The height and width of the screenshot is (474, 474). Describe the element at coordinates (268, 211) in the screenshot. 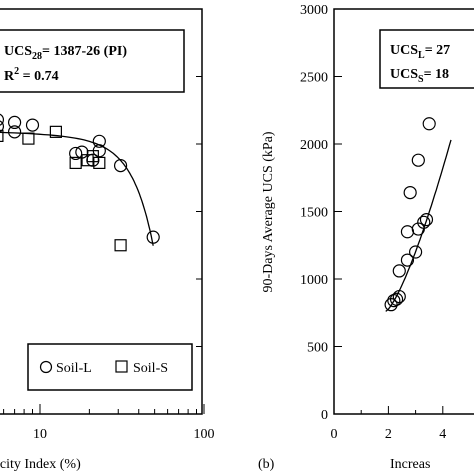

I see `panel-b-y-axis-label: 90-Days Average UCS (kPa)` at that location.